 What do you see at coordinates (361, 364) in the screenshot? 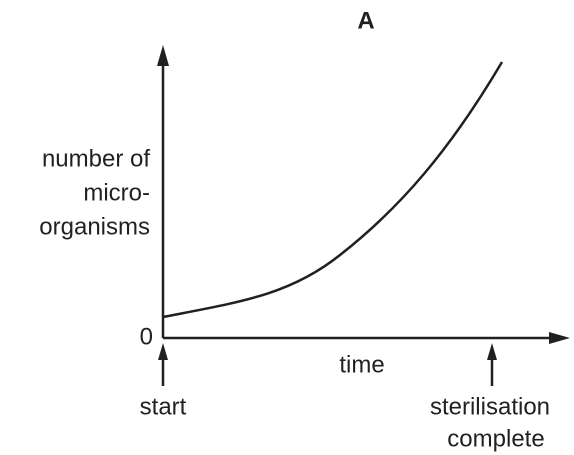
I see `x-axis-label: time` at bounding box center [361, 364].